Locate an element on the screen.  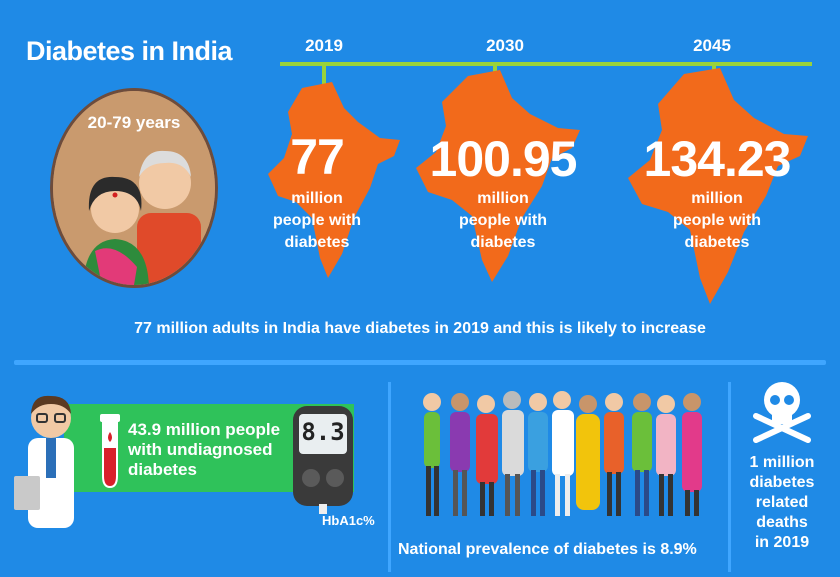
unit-2045: million is located at coordinates (717, 198).